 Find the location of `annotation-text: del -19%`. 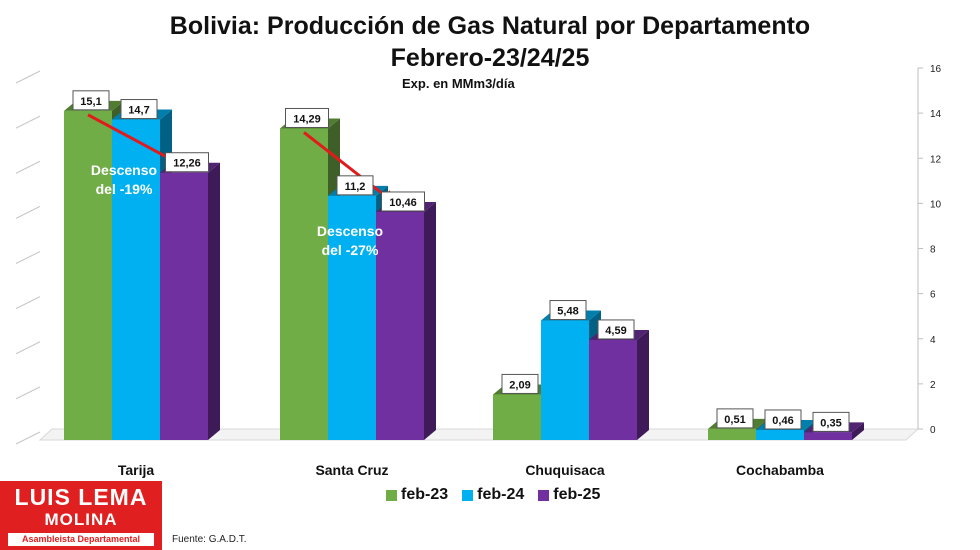

annotation-text: del -19% is located at coordinates (124, 189).